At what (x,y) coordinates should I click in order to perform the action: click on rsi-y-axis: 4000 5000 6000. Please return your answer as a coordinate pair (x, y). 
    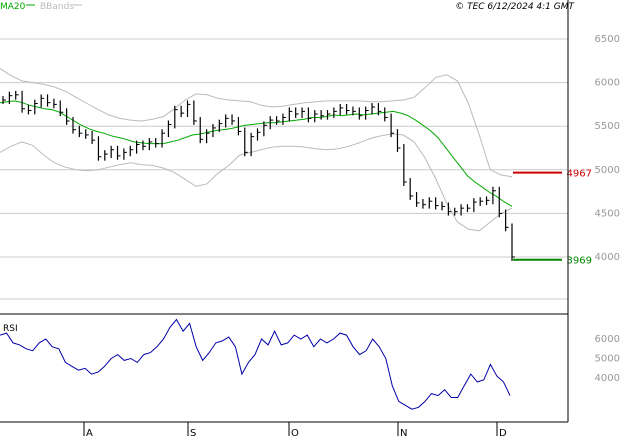
    Looking at the image, I should click on (607, 359).